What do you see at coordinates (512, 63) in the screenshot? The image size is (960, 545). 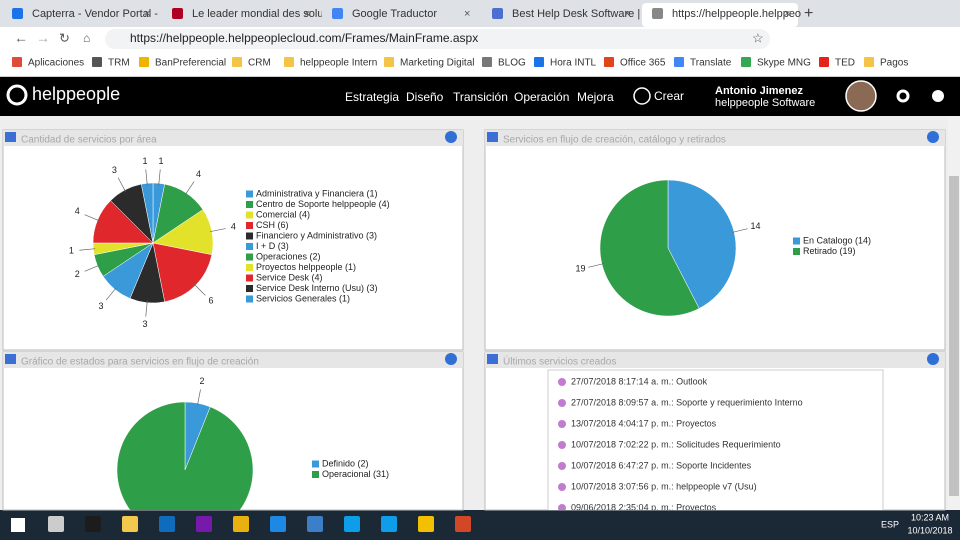 I see `bookmark: BLOG` at bounding box center [512, 63].